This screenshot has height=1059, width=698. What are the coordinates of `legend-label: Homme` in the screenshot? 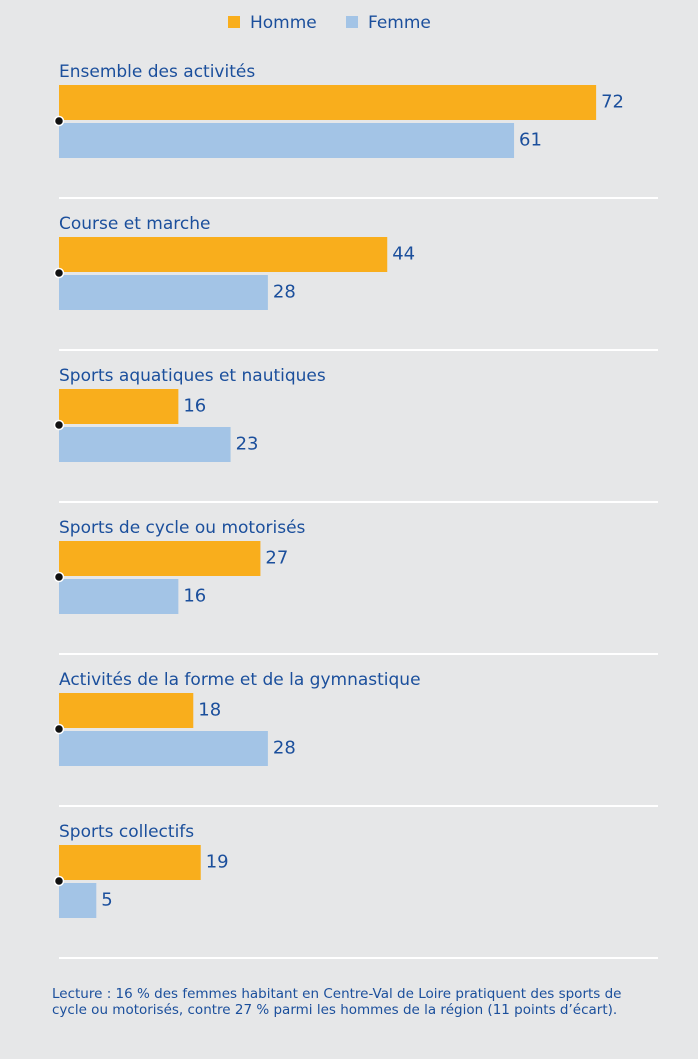 It's located at (283, 23).